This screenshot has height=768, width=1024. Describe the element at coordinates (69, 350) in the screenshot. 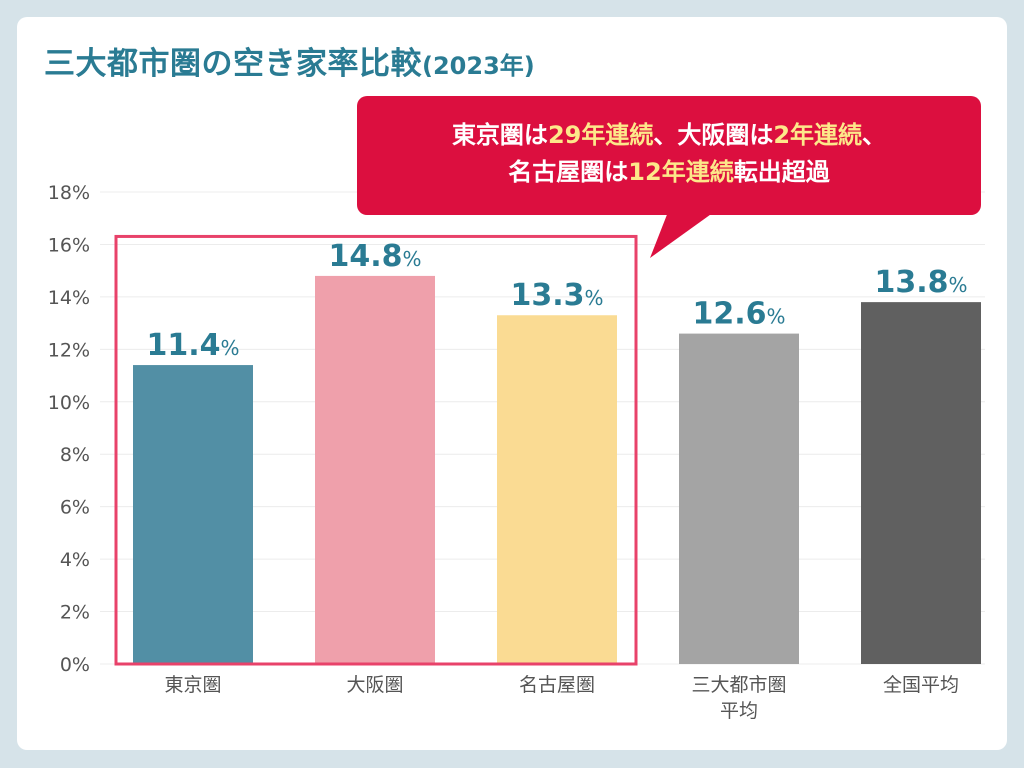

I see `y-tick-label: 12%` at that location.